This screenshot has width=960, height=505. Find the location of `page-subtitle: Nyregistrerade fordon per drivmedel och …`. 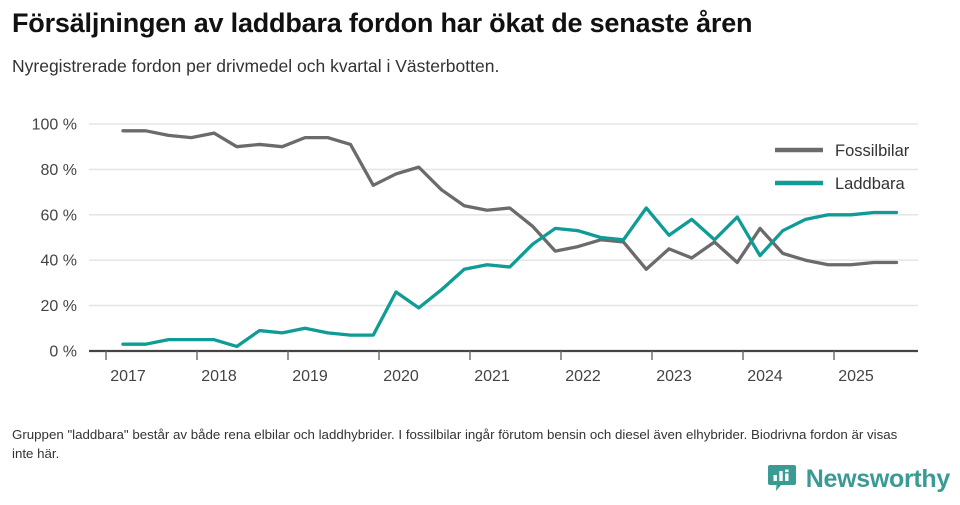

page-subtitle: Nyregistrerade fordon per drivmedel och … is located at coordinates (256, 66).